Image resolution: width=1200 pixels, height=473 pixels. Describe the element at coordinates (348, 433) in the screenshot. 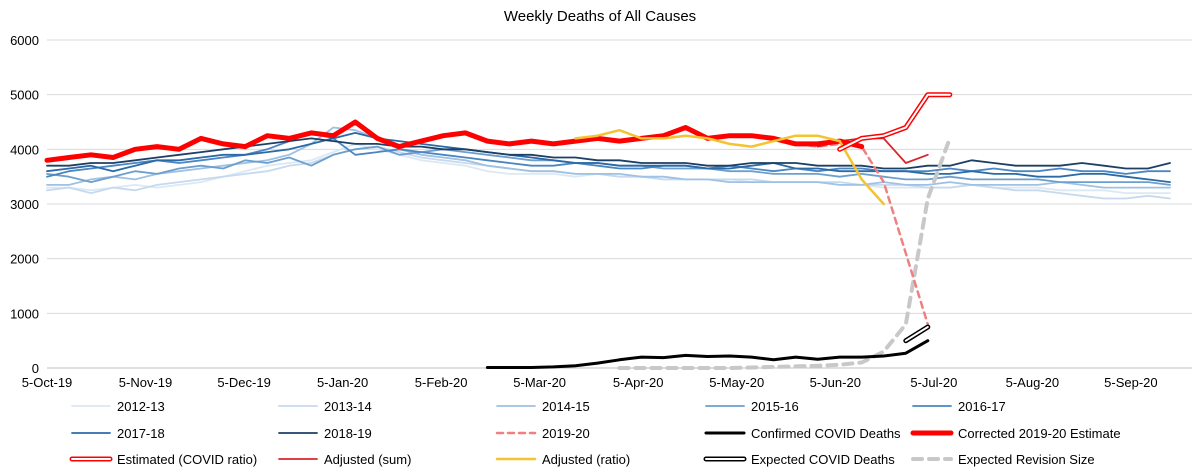

I see `legend-label: 2018-19` at that location.